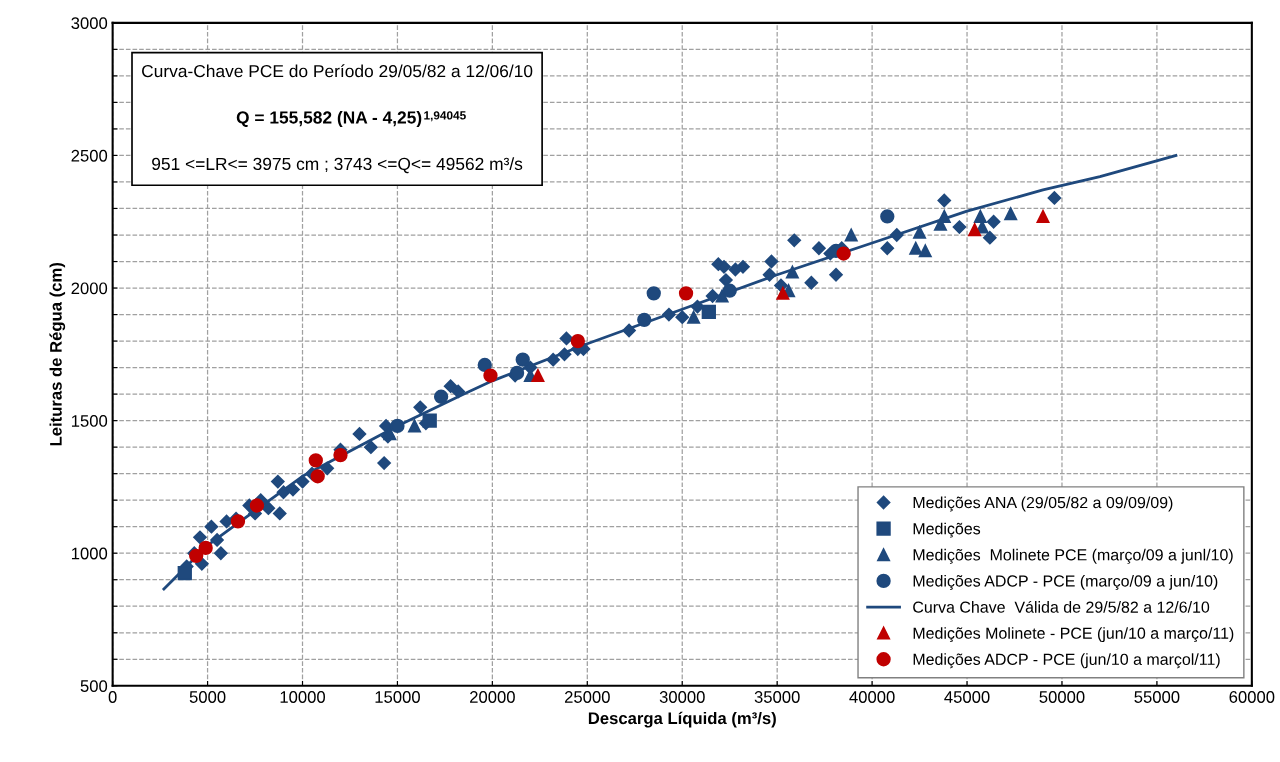 This screenshot has width=1280, height=762. Describe the element at coordinates (1252, 697) in the screenshot. I see `x-tick-label: 60000` at that location.